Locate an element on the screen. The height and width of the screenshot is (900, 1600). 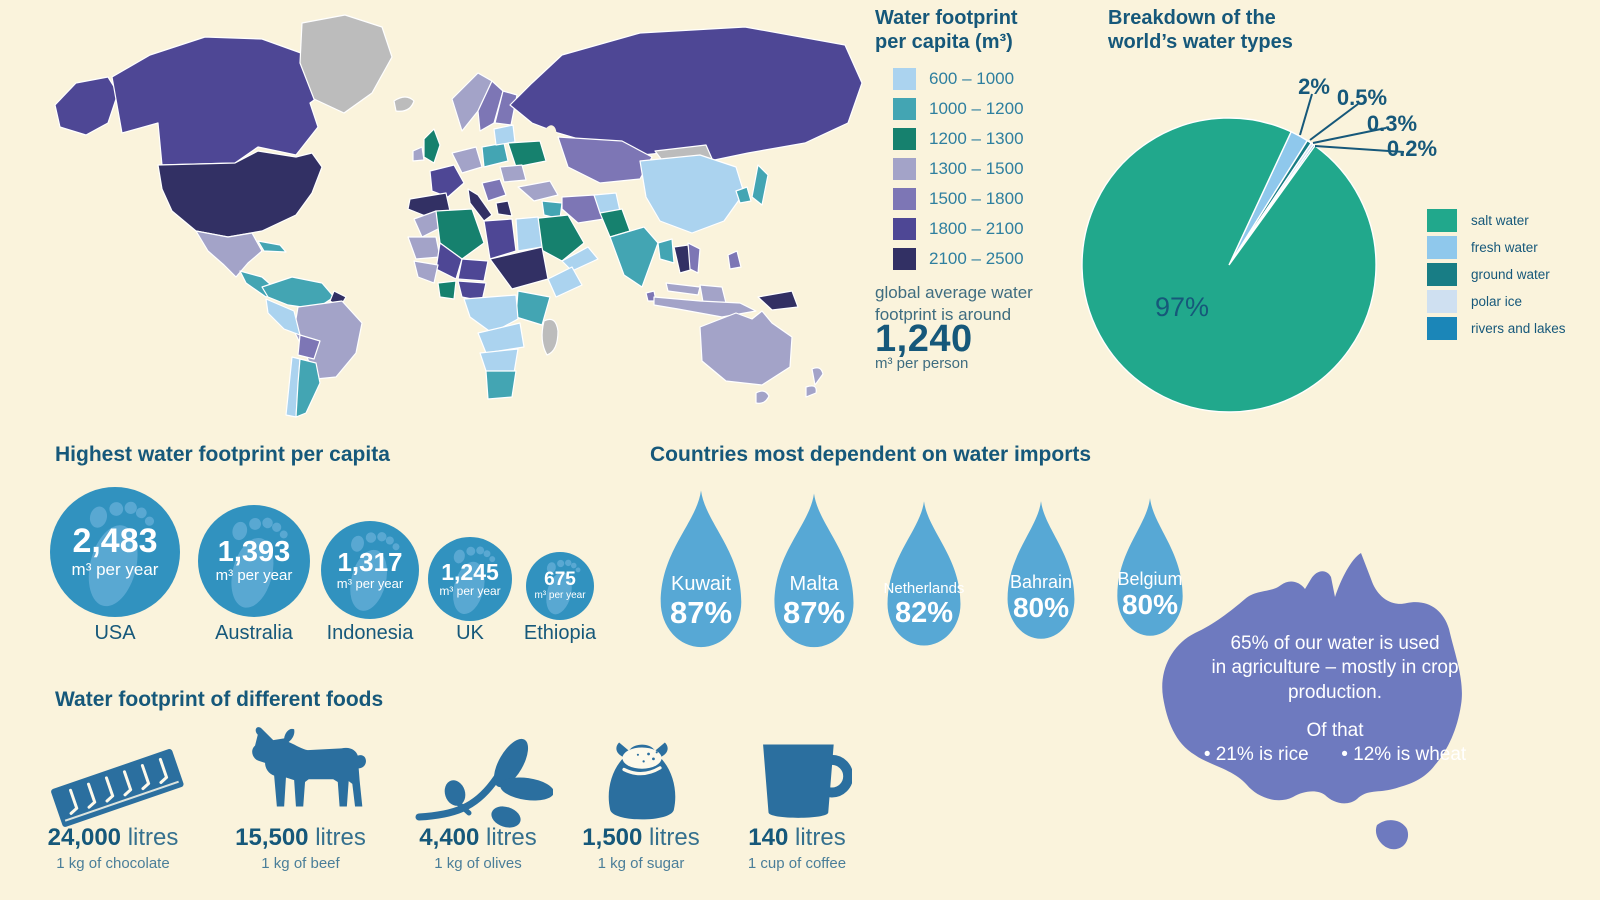
pie-title-line2: world’s water types is located at coordinates (1200, 42).